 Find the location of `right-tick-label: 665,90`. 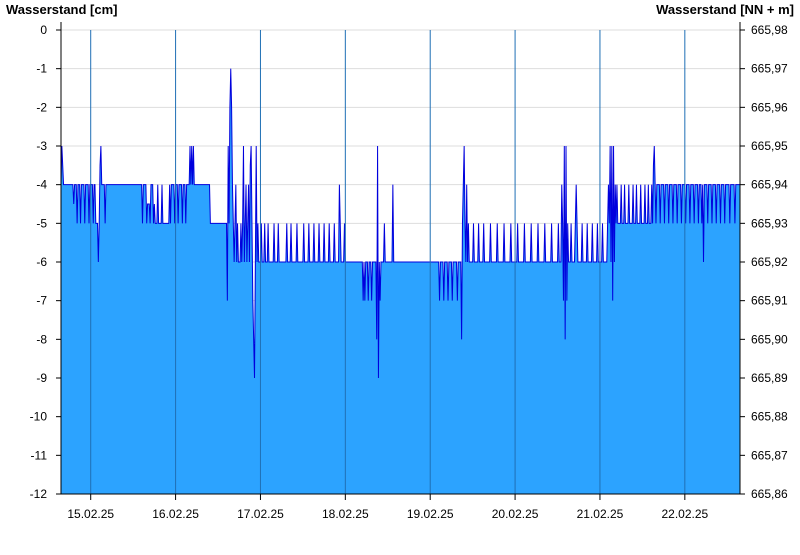

right-tick-label: 665,90 is located at coordinates (769, 339).